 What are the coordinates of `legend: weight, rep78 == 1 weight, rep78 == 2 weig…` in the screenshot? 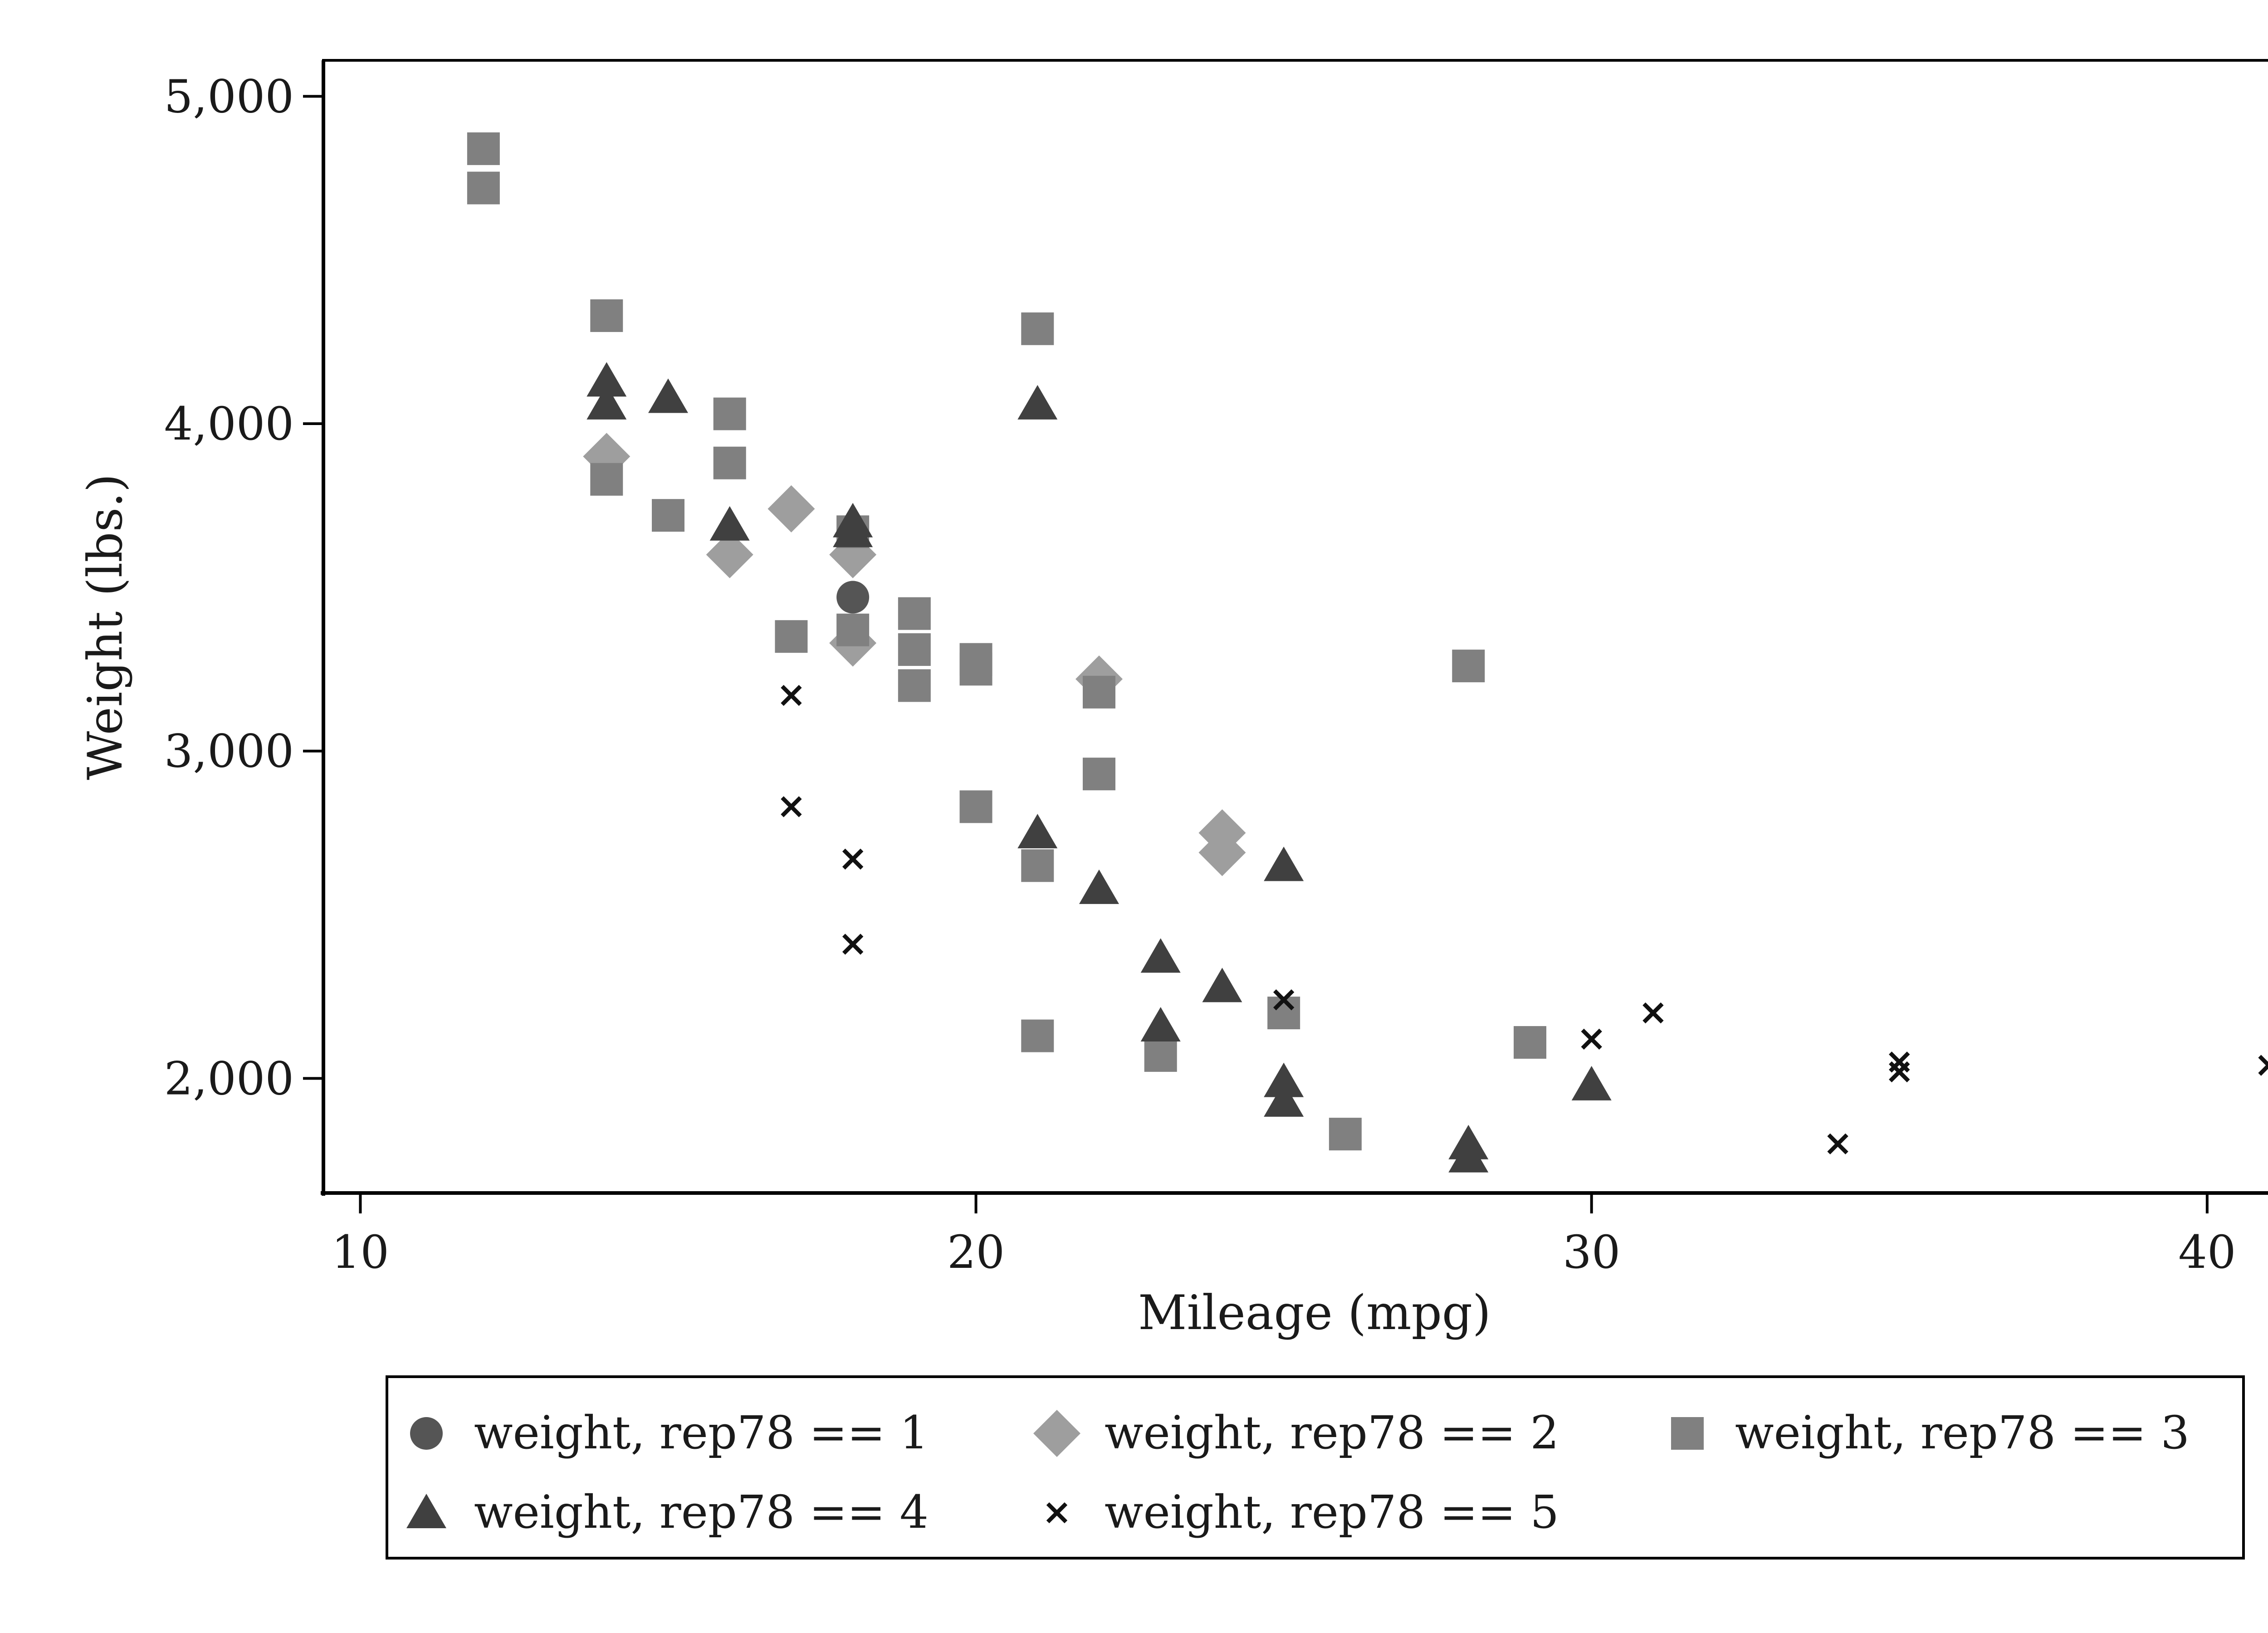 It's located at (1316, 1467).